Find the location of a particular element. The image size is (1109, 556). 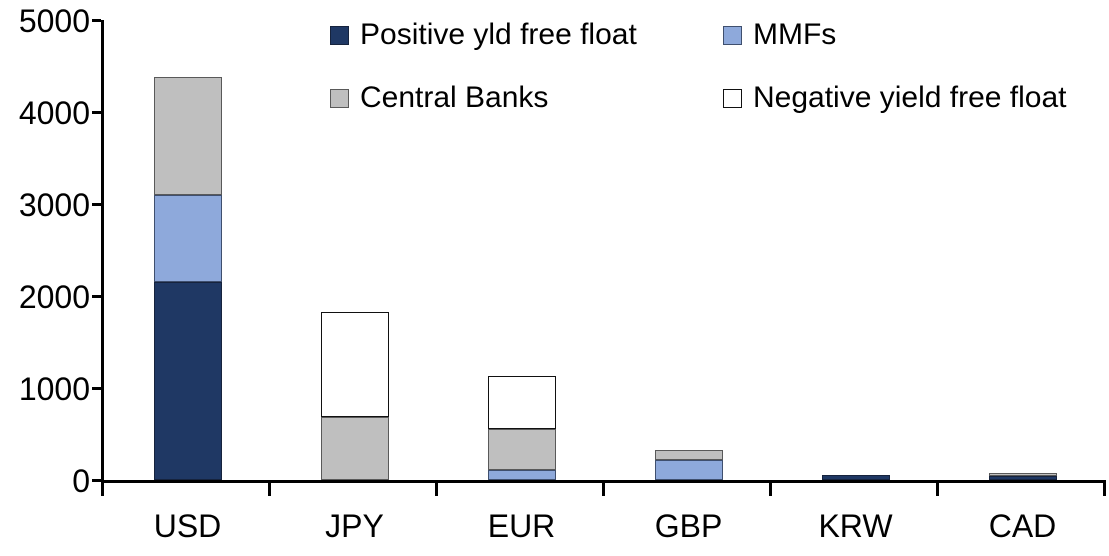

category-label-gbp: GBP is located at coordinates (688, 526).